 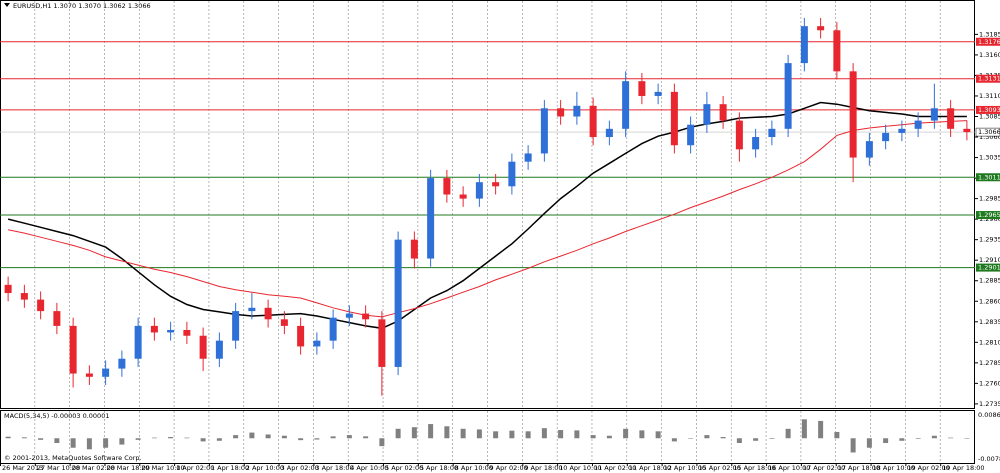 What do you see at coordinates (989, 415) in the screenshot?
I see `y2-tick-label: 0.00864` at bounding box center [989, 415].